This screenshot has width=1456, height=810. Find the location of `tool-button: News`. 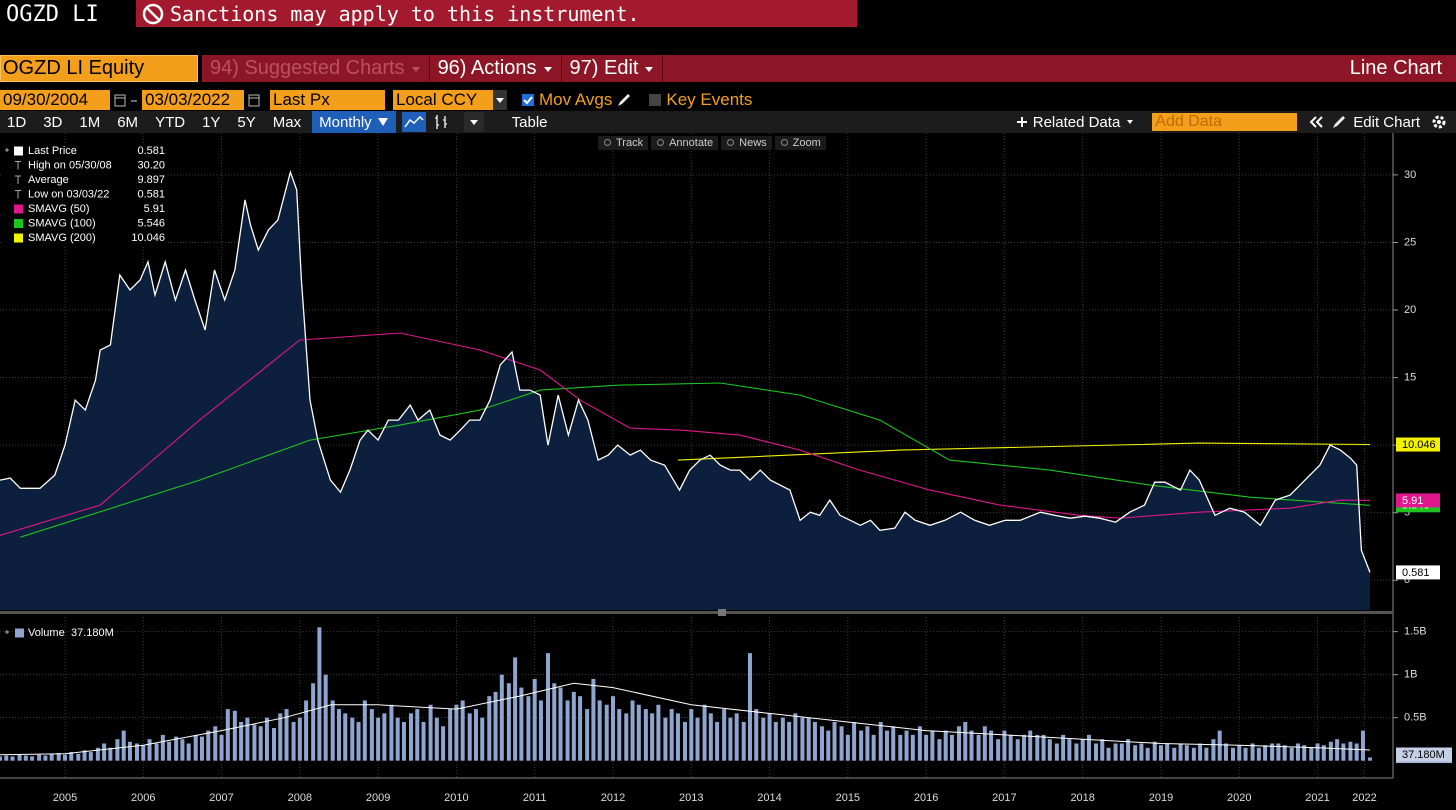

tool-button: News is located at coordinates (746, 142).